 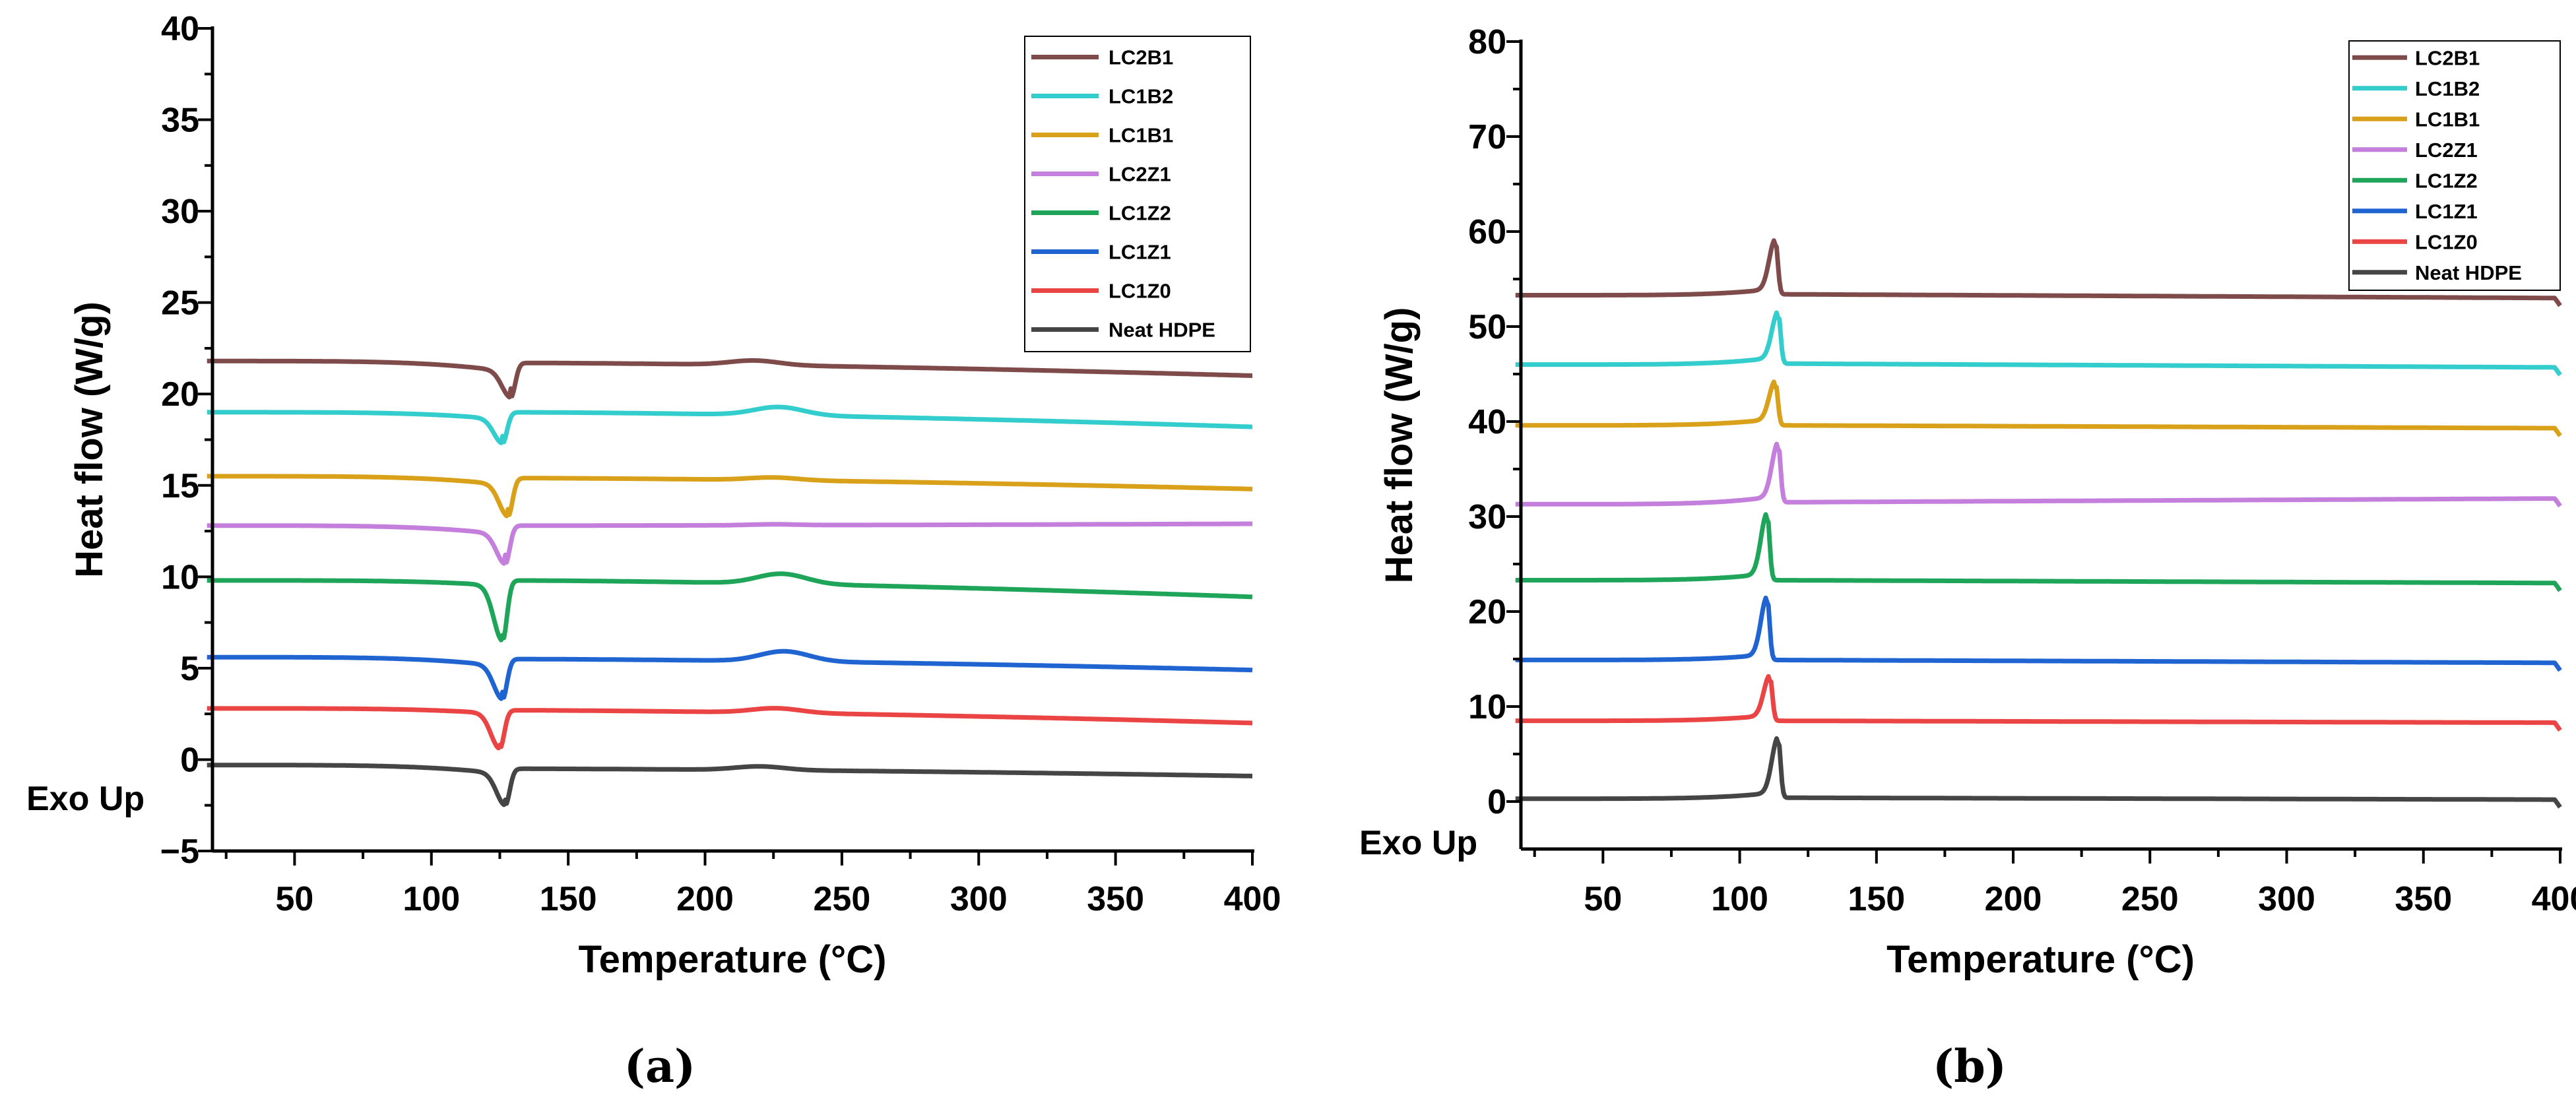 What do you see at coordinates (1487, 42) in the screenshot?
I see `y-tick-label: 80` at bounding box center [1487, 42].